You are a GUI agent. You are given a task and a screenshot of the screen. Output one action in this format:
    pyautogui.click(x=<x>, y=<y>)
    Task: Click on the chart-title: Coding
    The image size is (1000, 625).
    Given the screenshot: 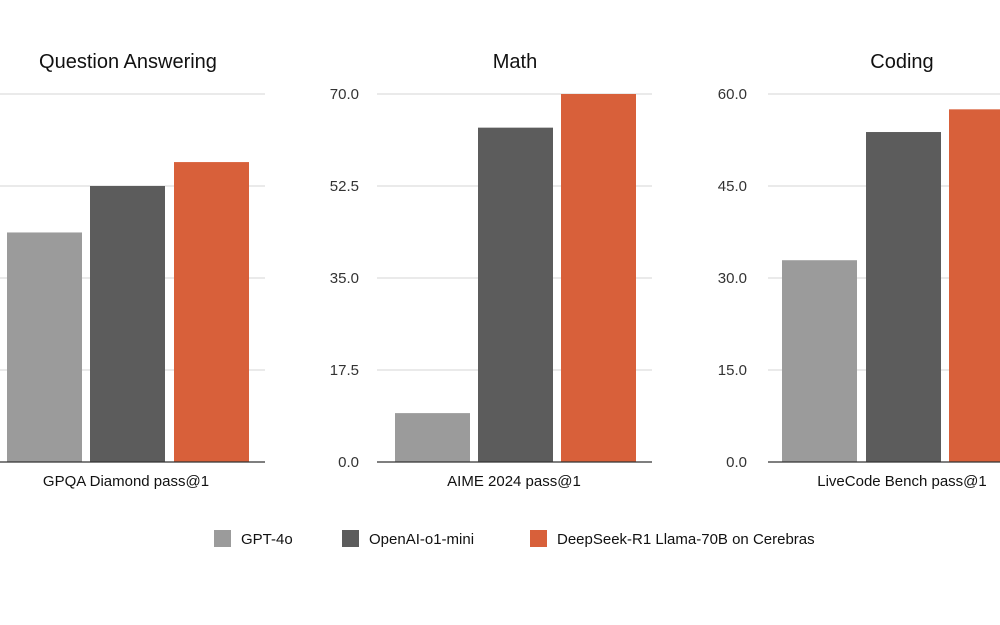 What is the action you would take?
    pyautogui.click(x=901, y=62)
    